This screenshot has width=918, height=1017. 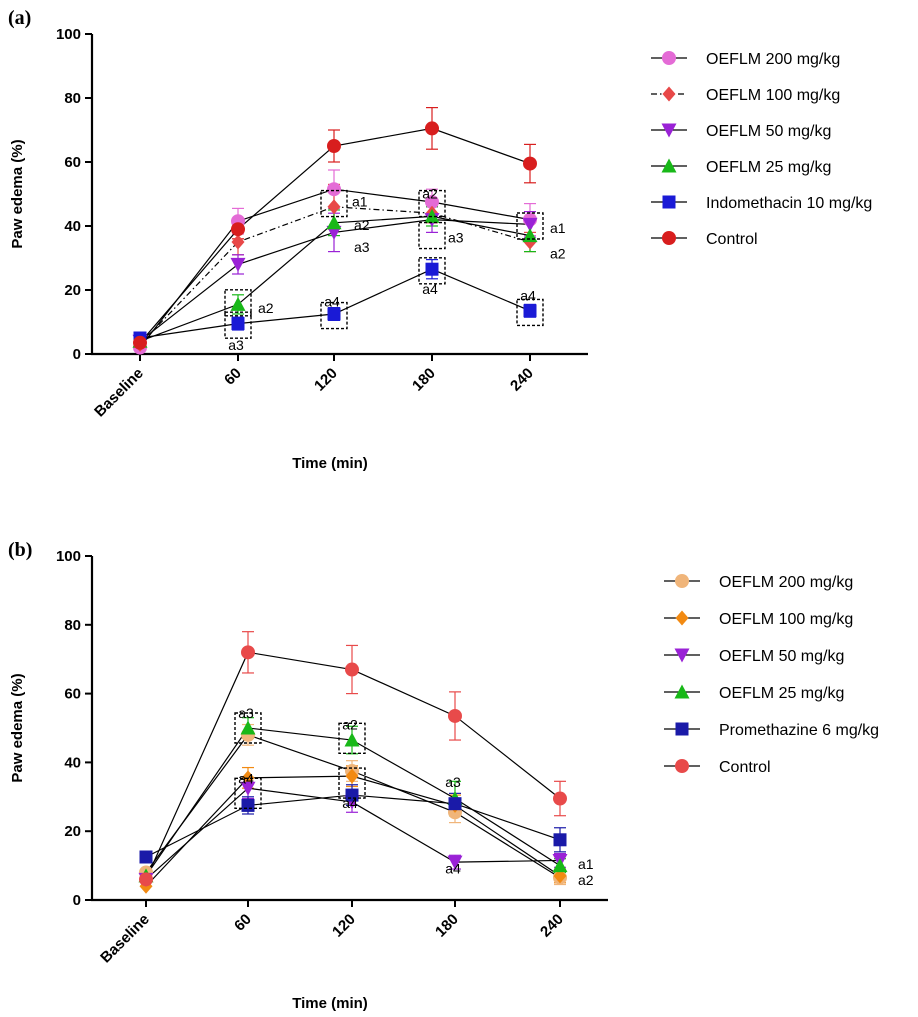 I want to click on y-tick-label: 80, so click(x=72, y=625).